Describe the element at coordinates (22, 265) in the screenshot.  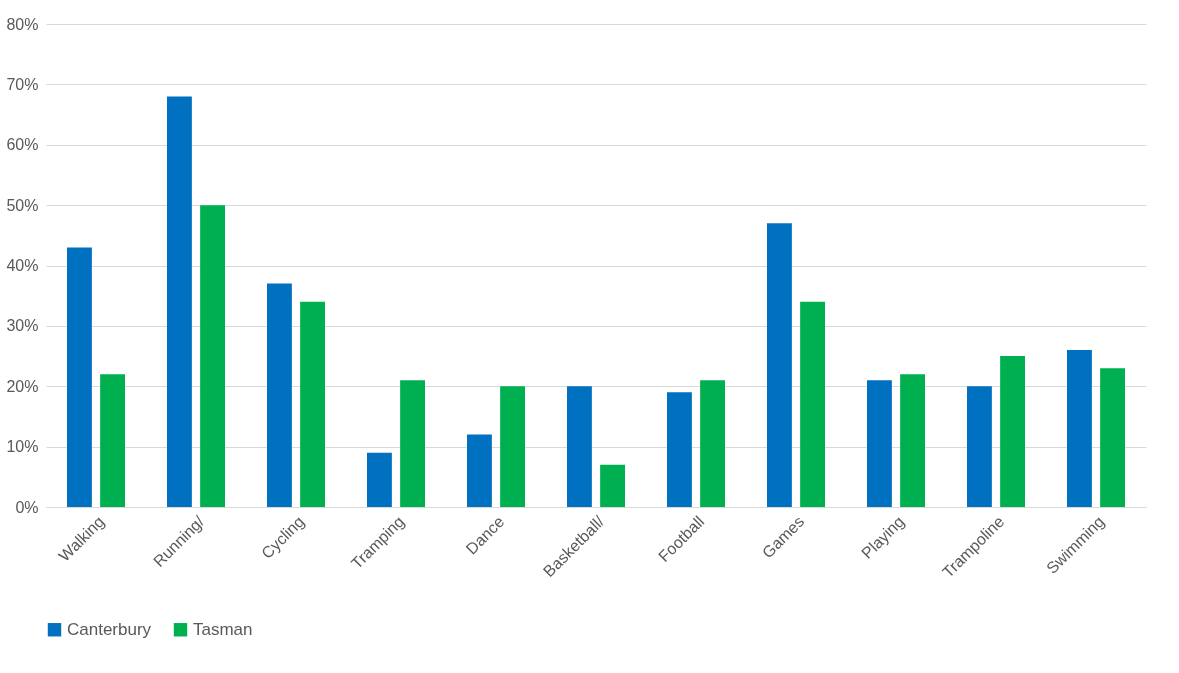
I see `y-tick-label: 40%` at that location.